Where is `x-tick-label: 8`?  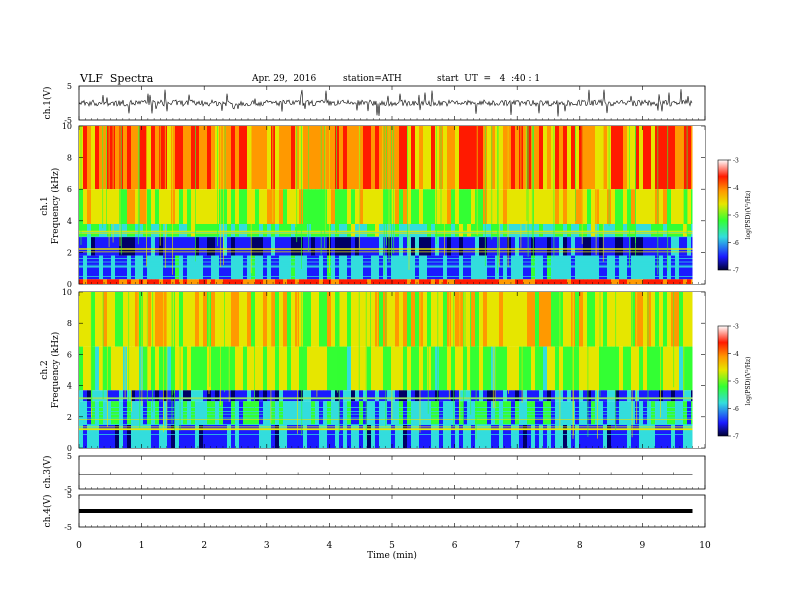
x-tick-label: 8 is located at coordinates (580, 546).